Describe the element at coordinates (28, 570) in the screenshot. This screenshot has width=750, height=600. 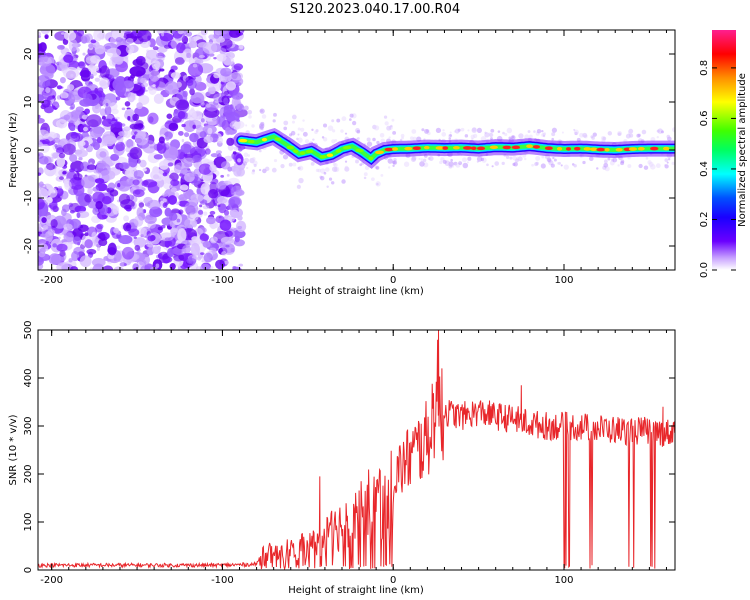
I see `snr-ytick-label: 0` at that location.